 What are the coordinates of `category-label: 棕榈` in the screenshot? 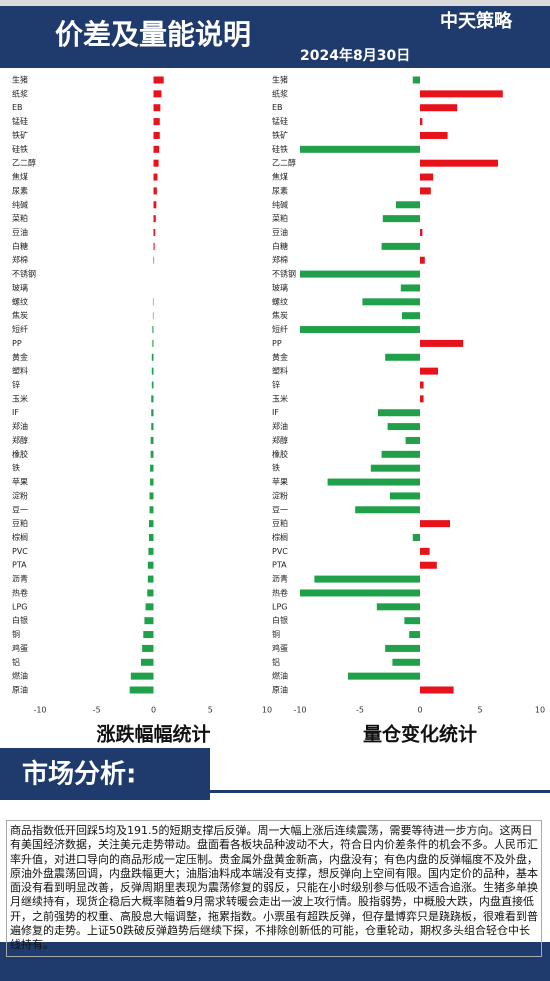 It's located at (20, 537).